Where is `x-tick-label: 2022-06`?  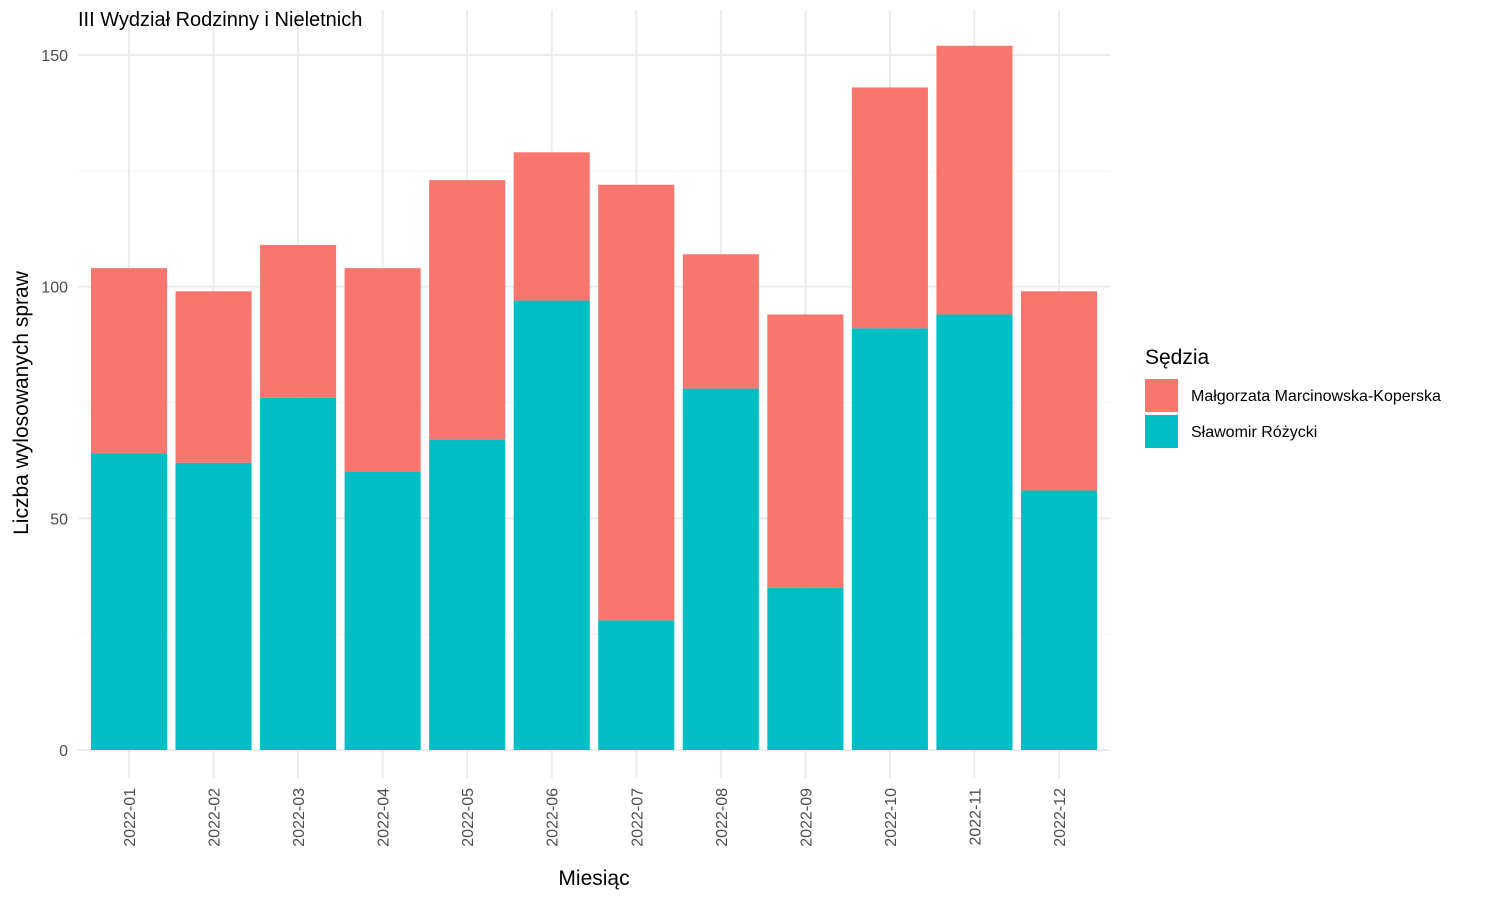 x-tick-label: 2022-06 is located at coordinates (553, 817).